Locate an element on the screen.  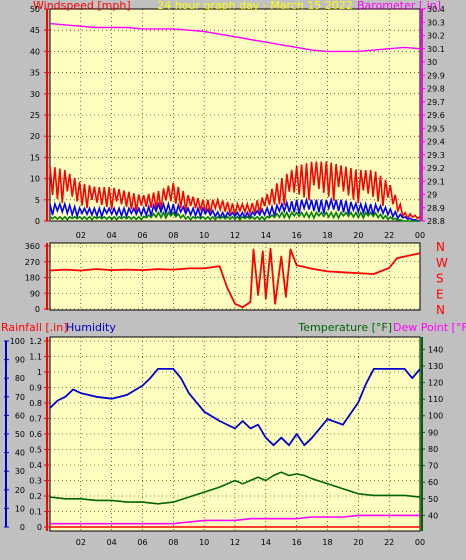
panel3-temp-tick-label: 50 is located at coordinates (433, 499).